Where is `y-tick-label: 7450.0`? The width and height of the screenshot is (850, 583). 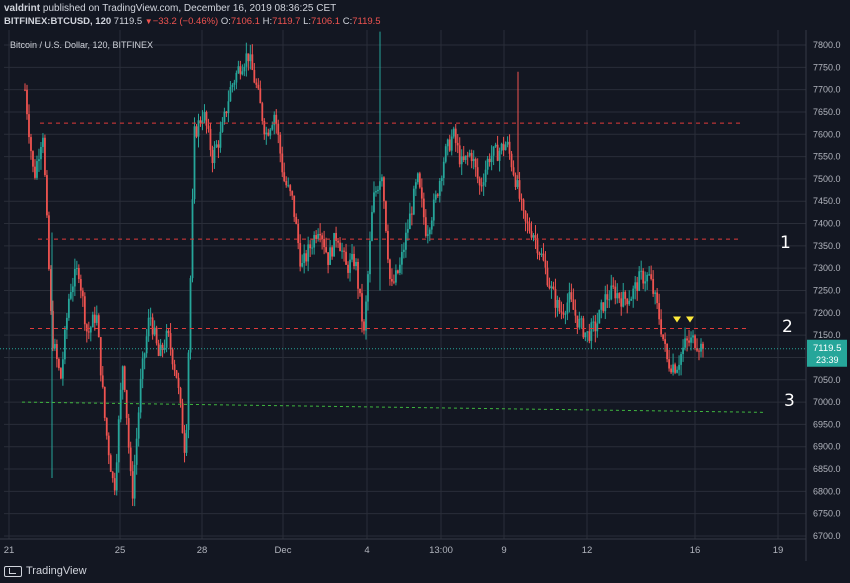 y-tick-label: 7450.0 is located at coordinates (827, 201).